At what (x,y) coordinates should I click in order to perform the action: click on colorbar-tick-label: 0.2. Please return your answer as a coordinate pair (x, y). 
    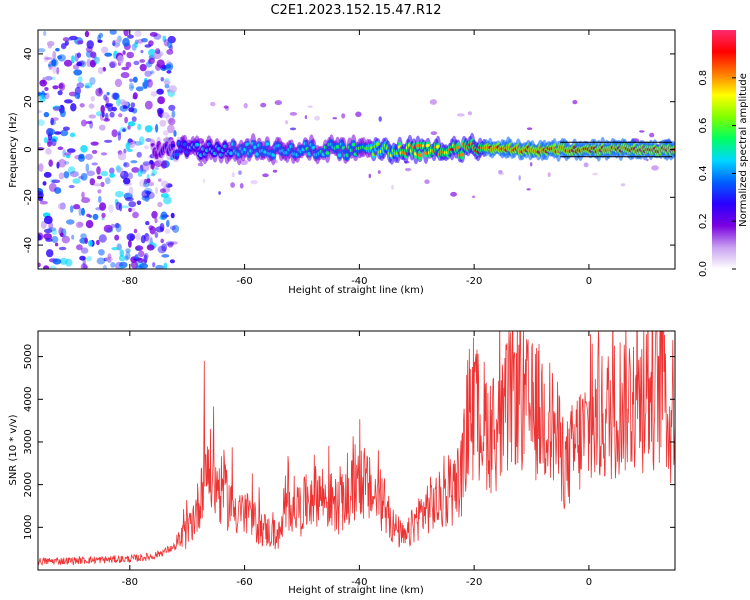
    Looking at the image, I should click on (703, 221).